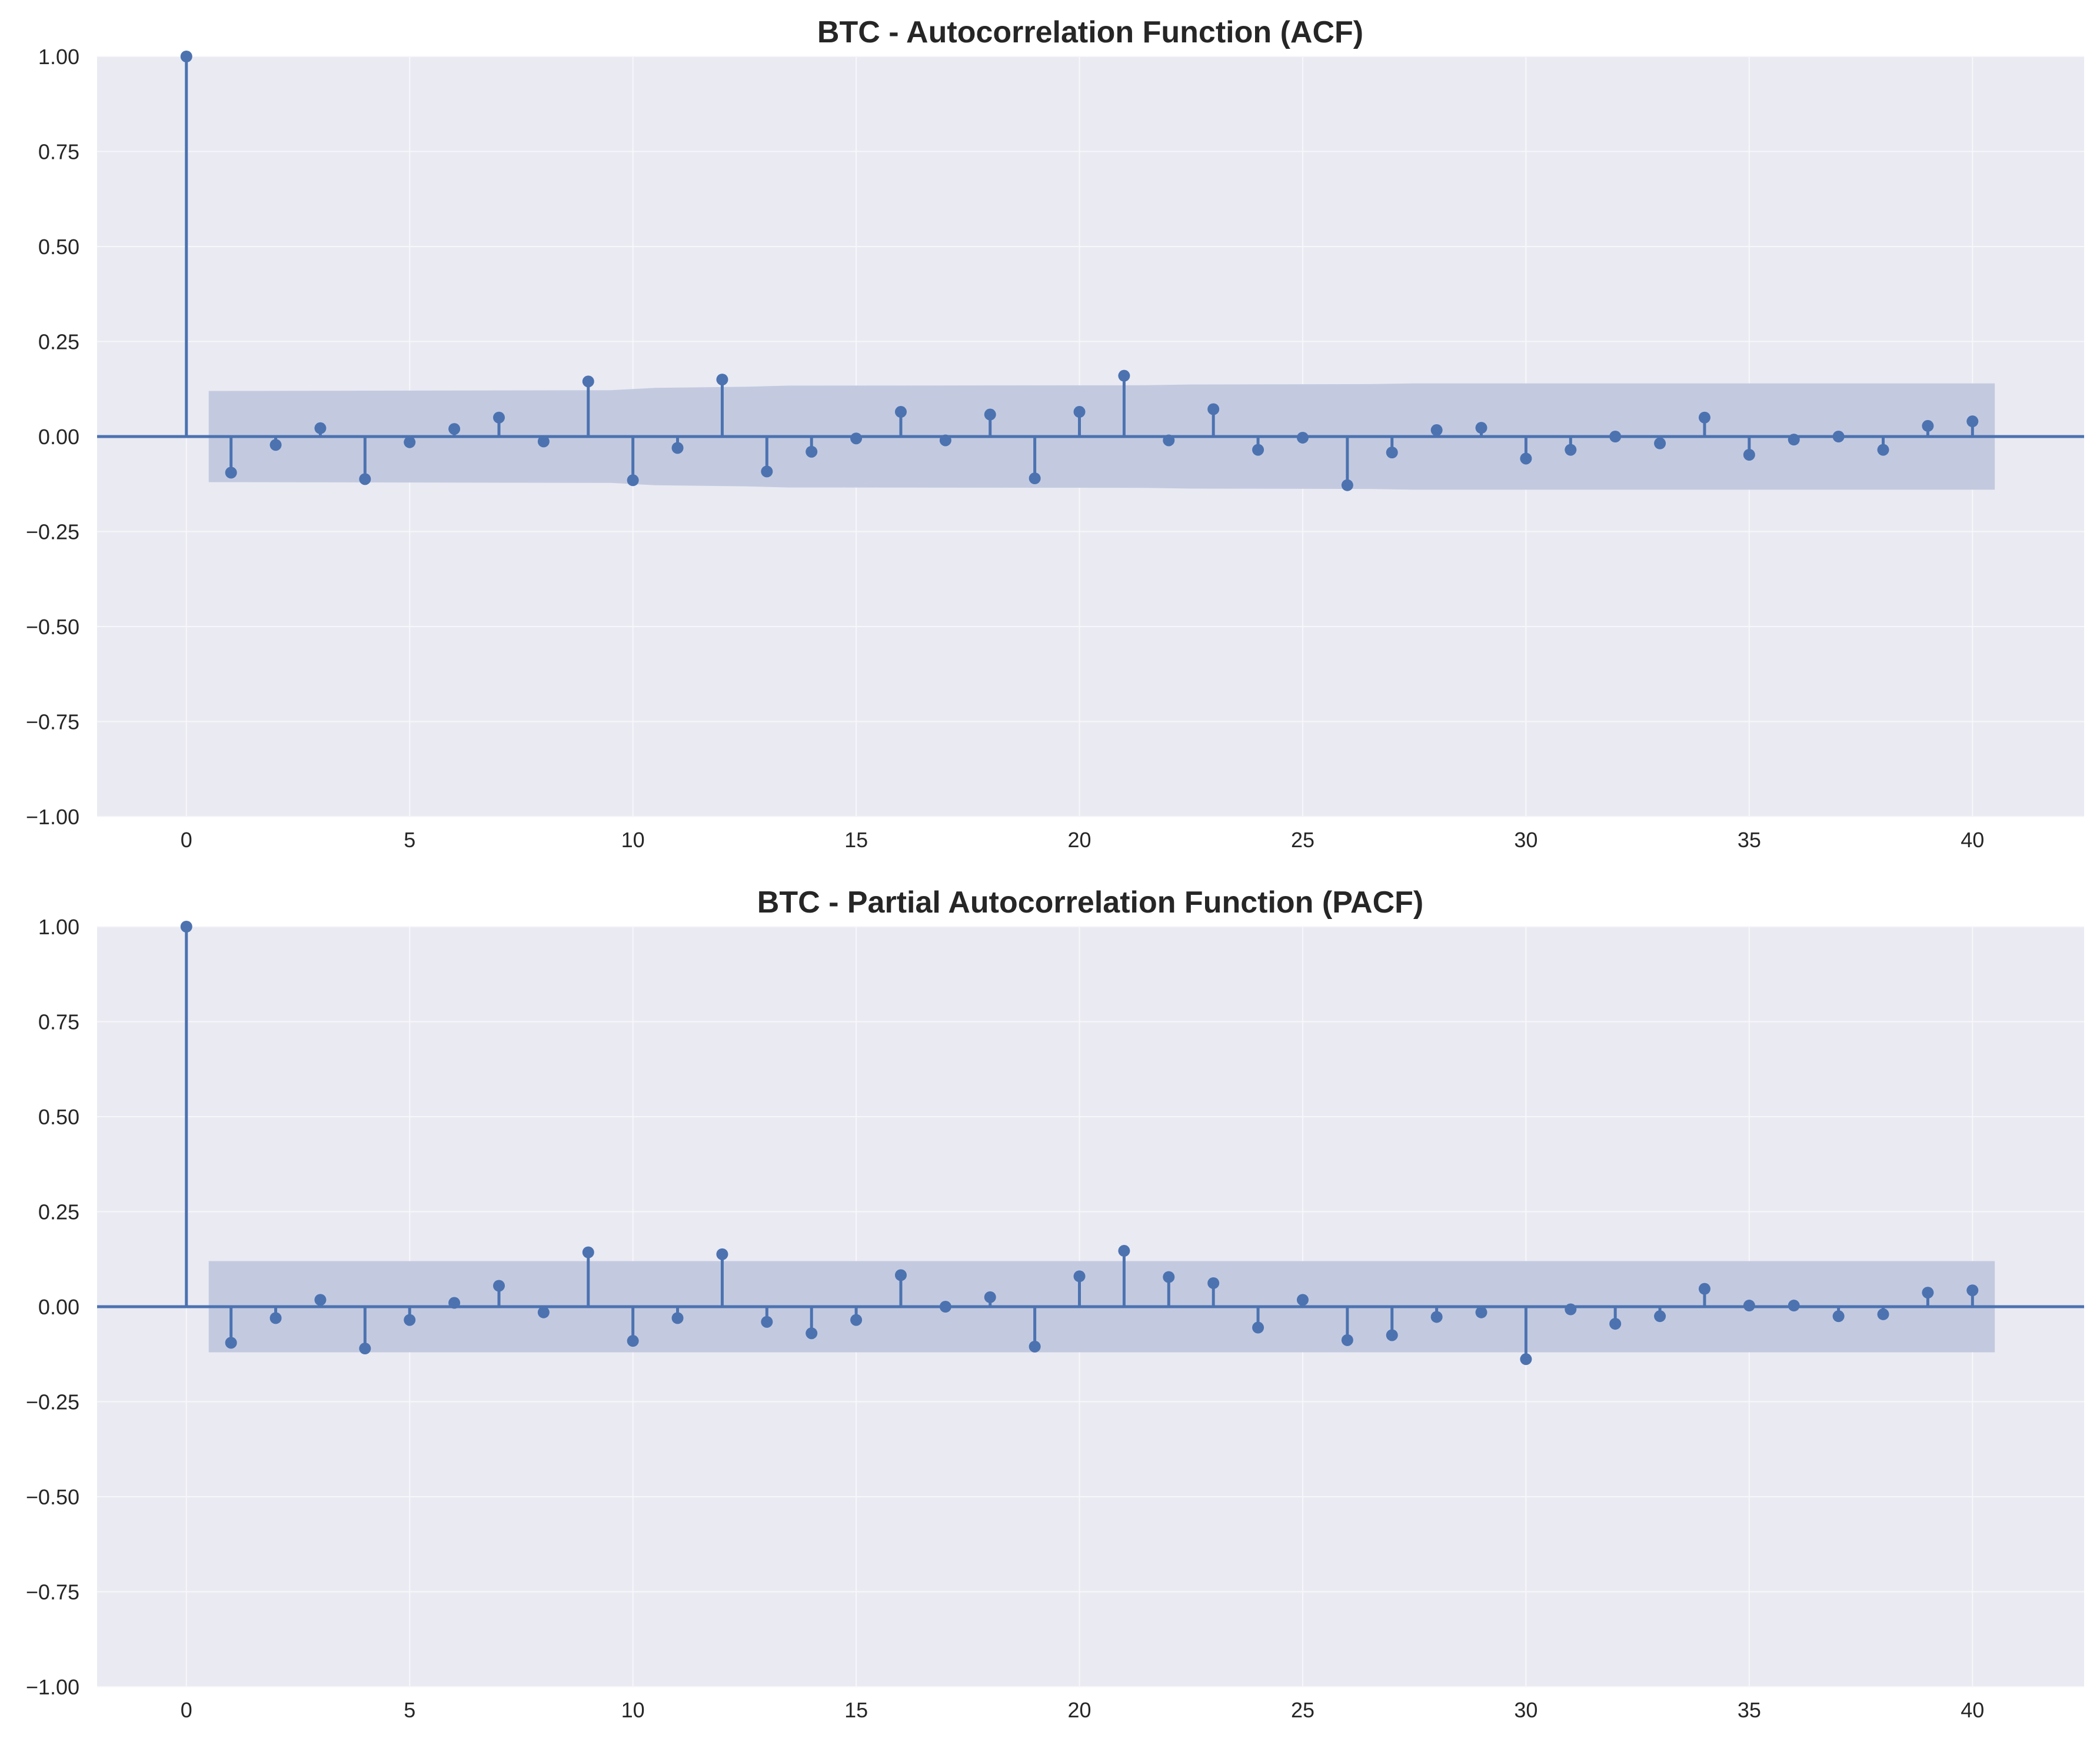 This screenshot has height=1745, width=2100. What do you see at coordinates (58, 927) in the screenshot?
I see `pacf-ytick-label: 1.00` at bounding box center [58, 927].